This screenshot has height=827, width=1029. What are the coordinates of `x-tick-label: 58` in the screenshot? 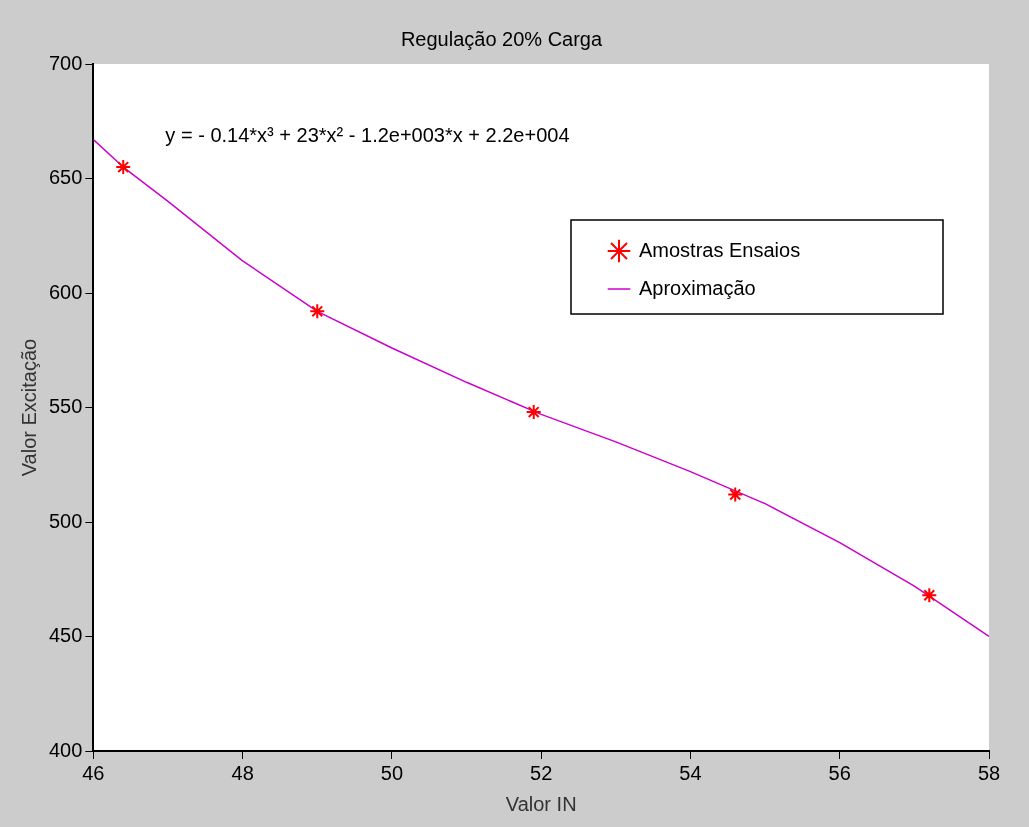 It's located at (989, 772).